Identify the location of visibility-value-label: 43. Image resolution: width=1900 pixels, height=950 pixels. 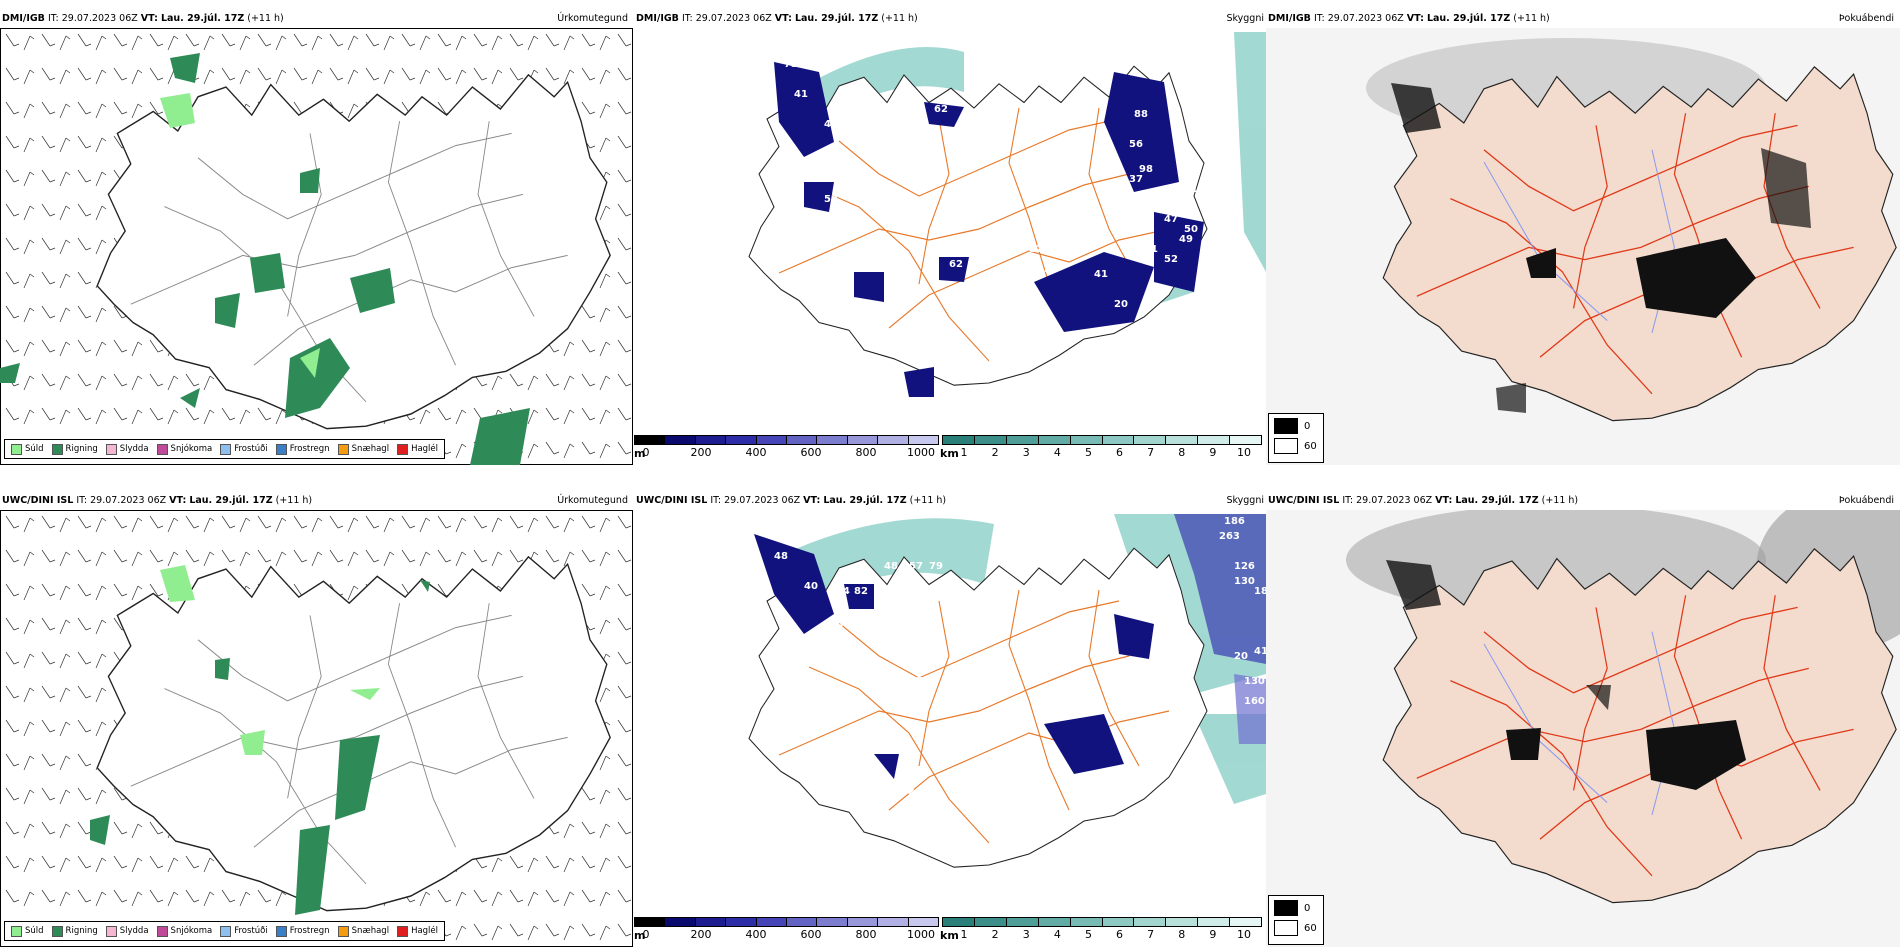
(991, 284).